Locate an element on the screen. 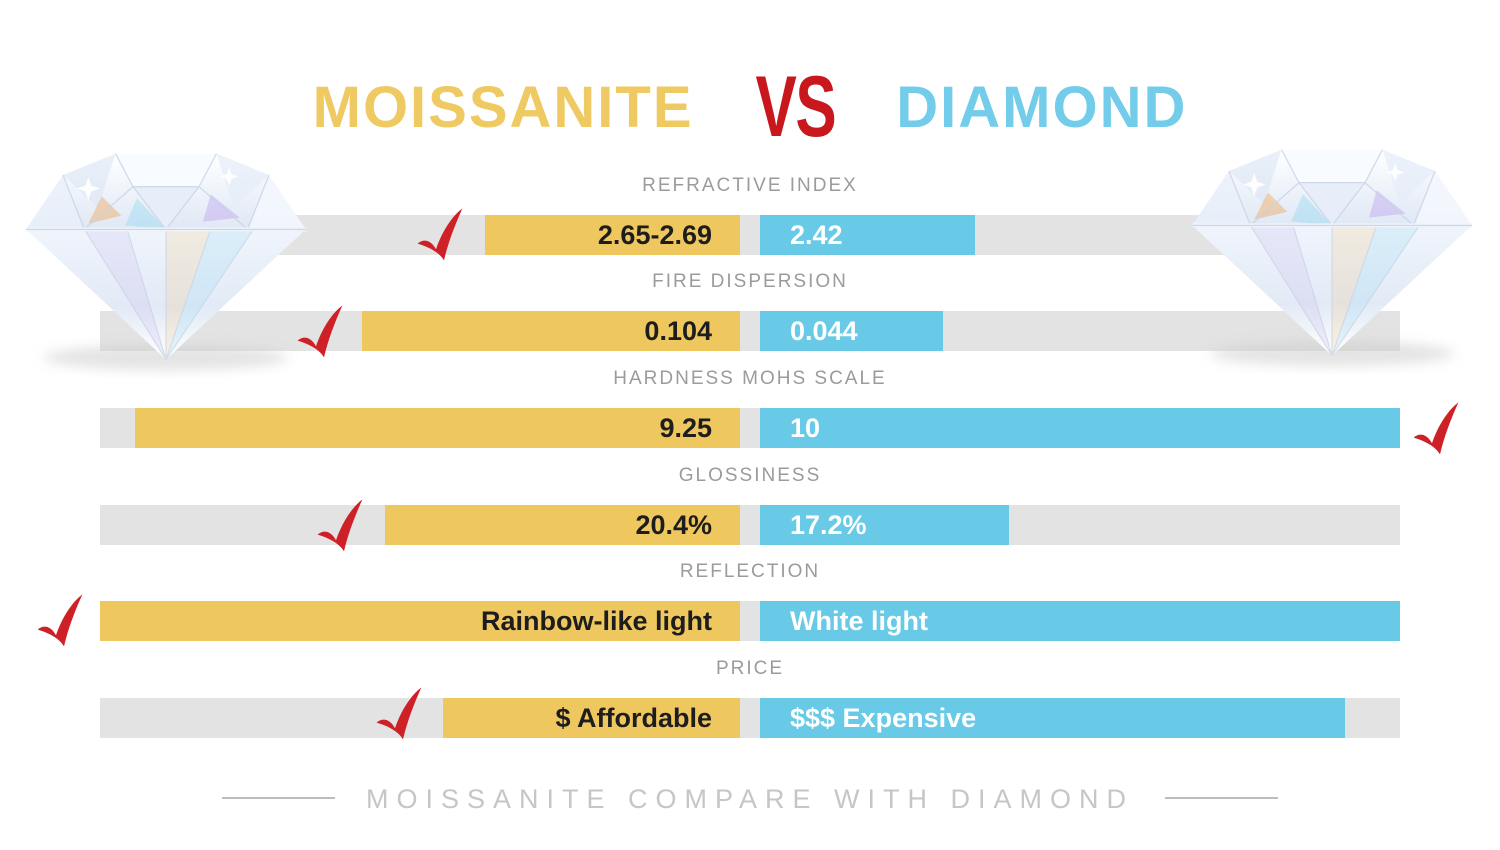  moissanite-bar: 2.65-2.69 is located at coordinates (612, 235).